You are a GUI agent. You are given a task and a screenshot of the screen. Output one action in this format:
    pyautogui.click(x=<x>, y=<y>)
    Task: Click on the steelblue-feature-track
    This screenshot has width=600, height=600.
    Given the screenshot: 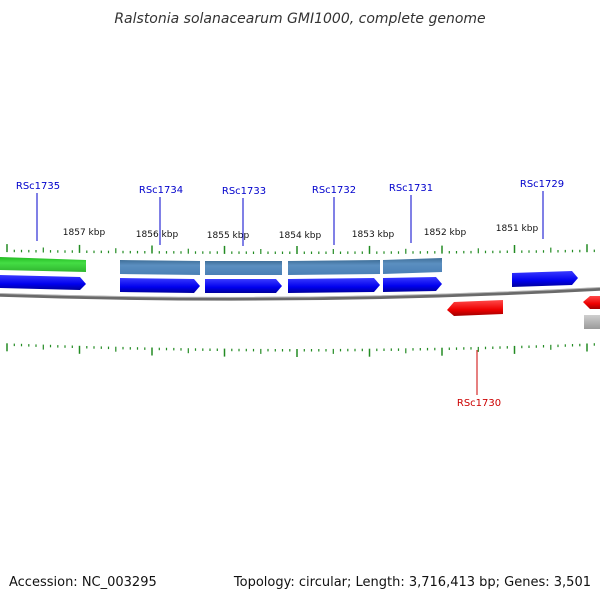 What is the action you would take?
    pyautogui.click(x=281, y=266)
    